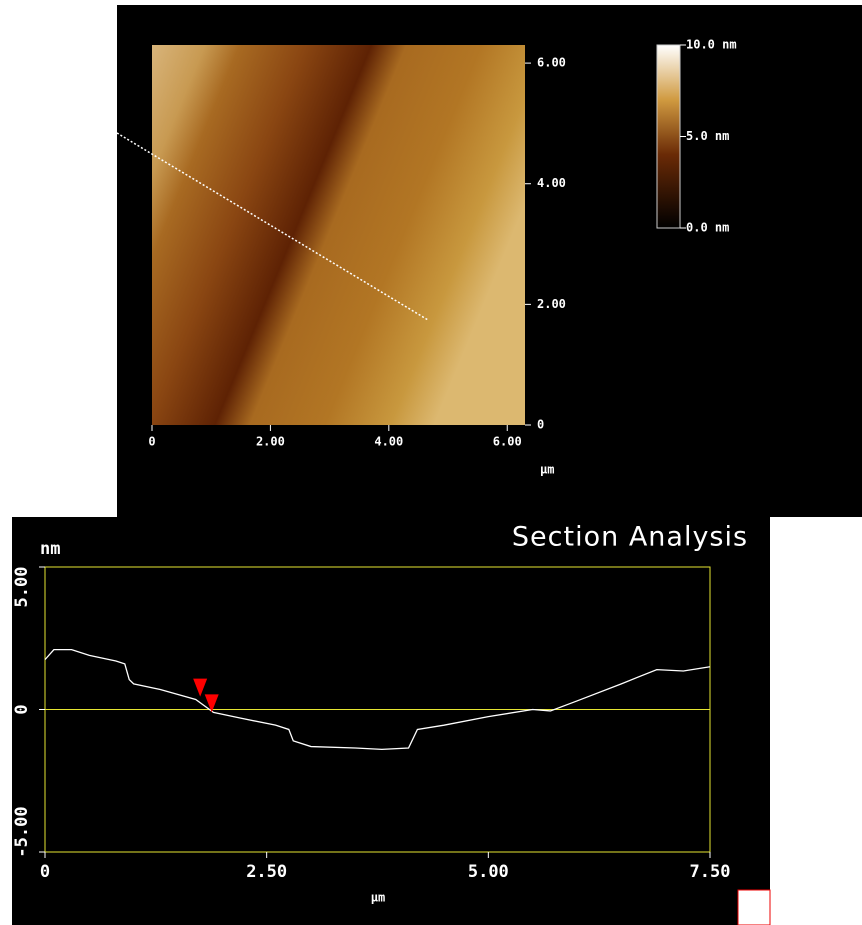 The height and width of the screenshot is (925, 862). Describe the element at coordinates (388, 442) in the screenshot. I see `x-tick-label: 4.00` at that location.